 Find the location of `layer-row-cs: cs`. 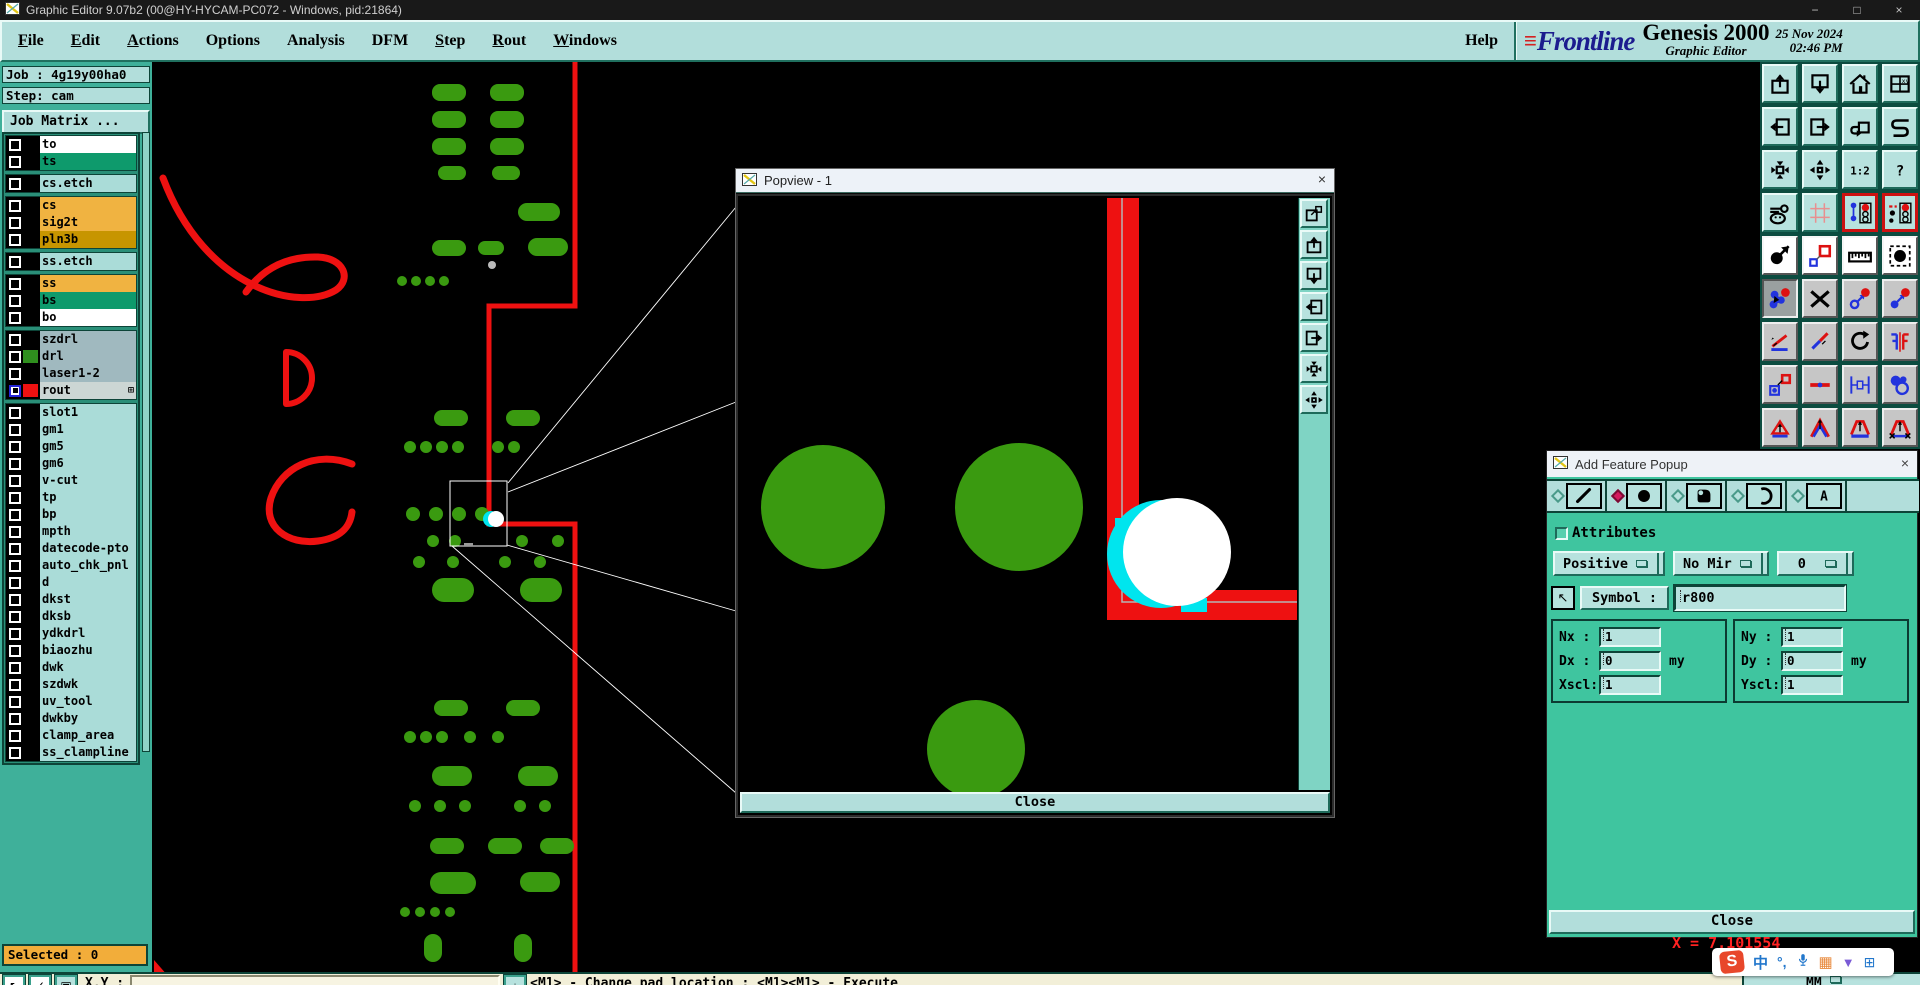

layer-row-cs: cs is located at coordinates (71, 205).